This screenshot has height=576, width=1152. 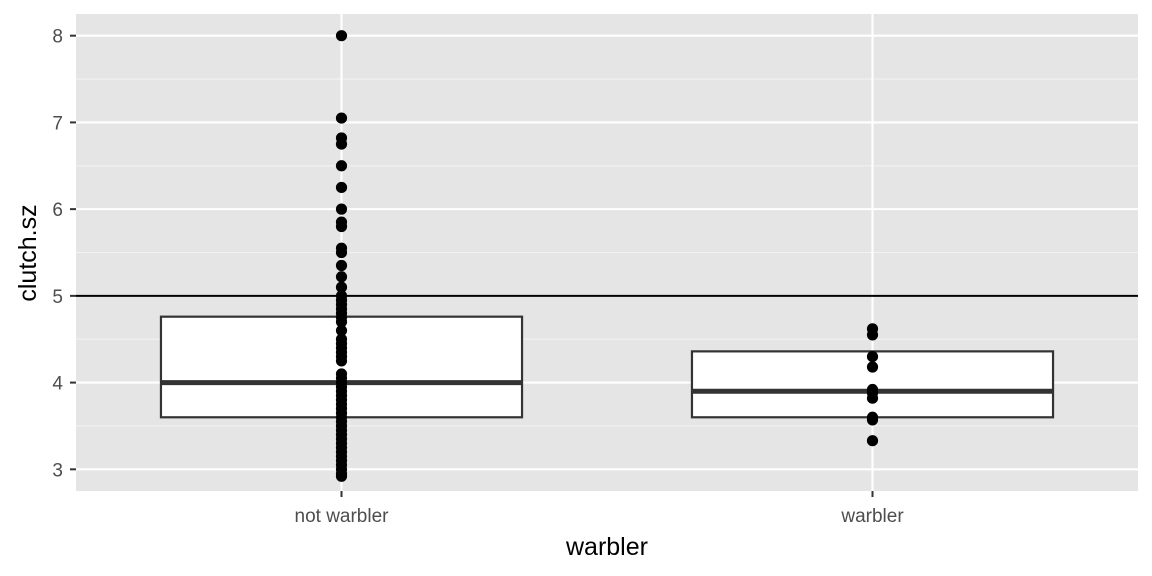 I want to click on x-tick-label: not warbler, so click(x=342, y=516).